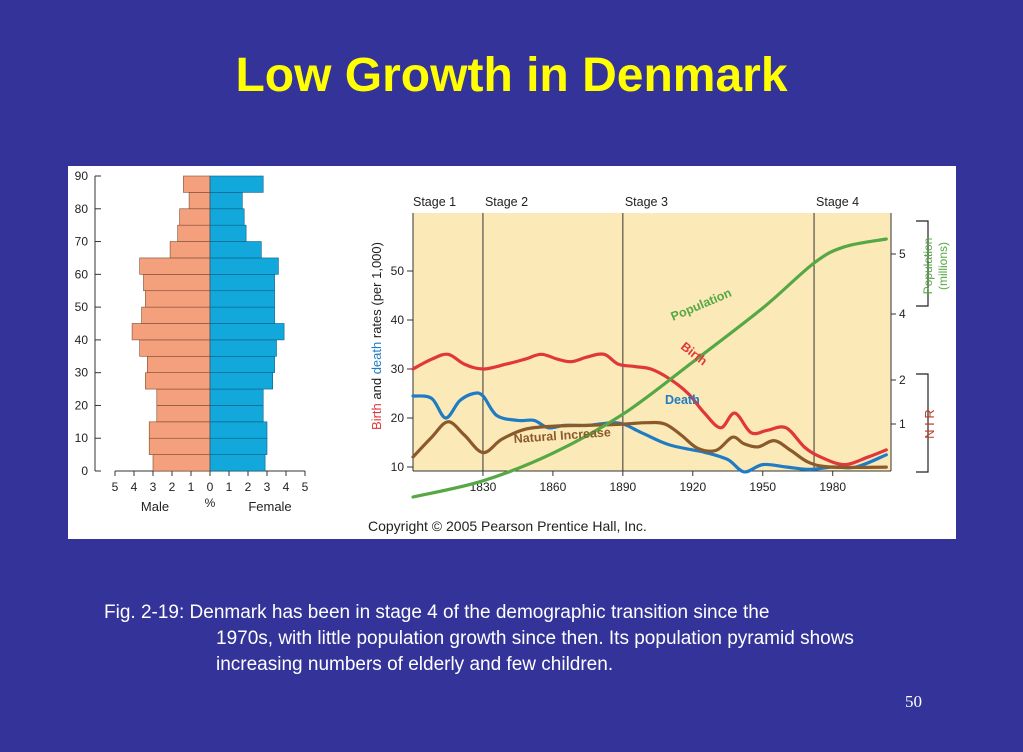 The height and width of the screenshot is (752, 1023). I want to click on pyramid-y-tick-label: 90, so click(82, 176).